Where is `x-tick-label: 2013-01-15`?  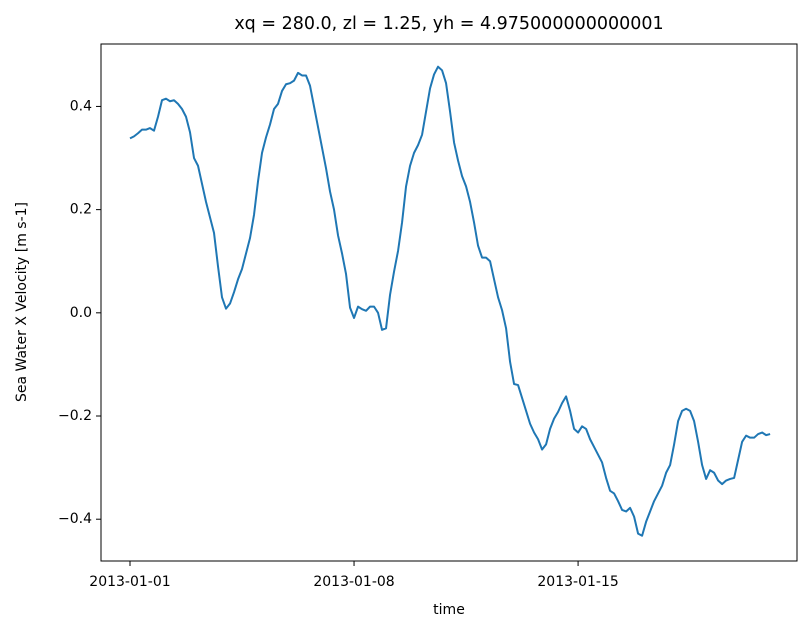
x-tick-label: 2013-01-15 is located at coordinates (577, 582).